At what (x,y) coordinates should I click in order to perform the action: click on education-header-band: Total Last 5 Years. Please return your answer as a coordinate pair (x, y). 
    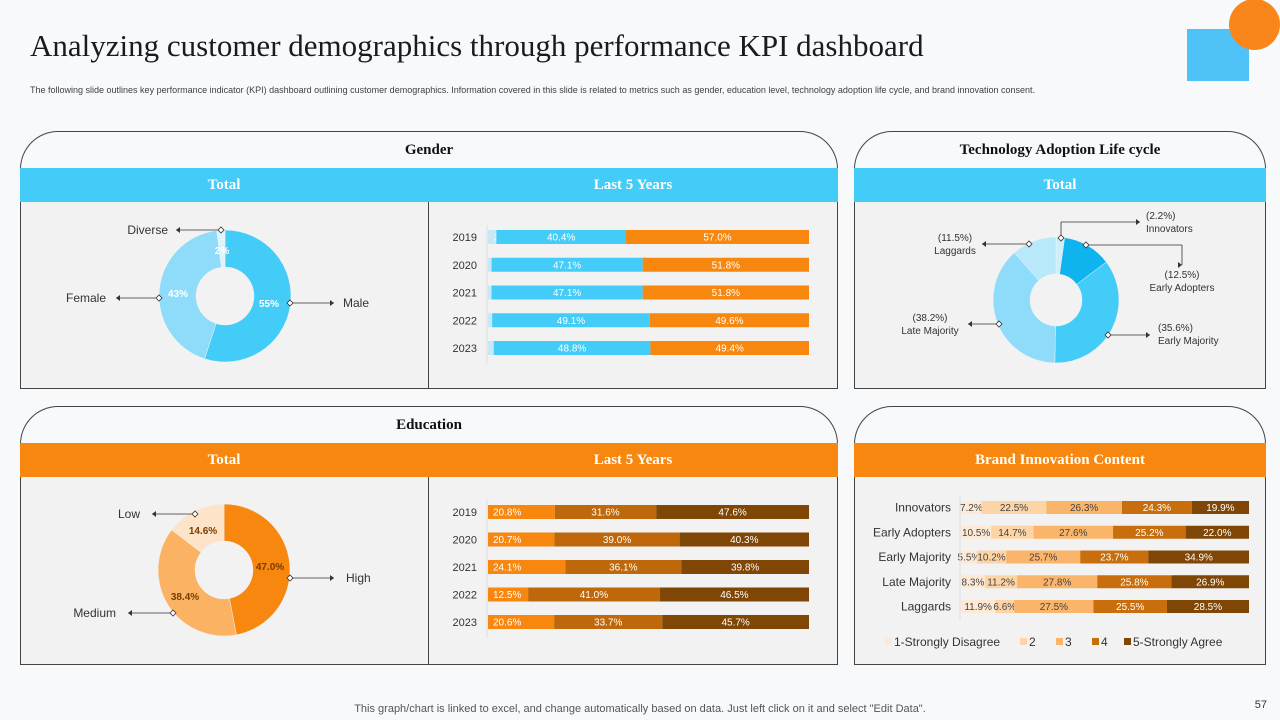
    Looking at the image, I should click on (429, 460).